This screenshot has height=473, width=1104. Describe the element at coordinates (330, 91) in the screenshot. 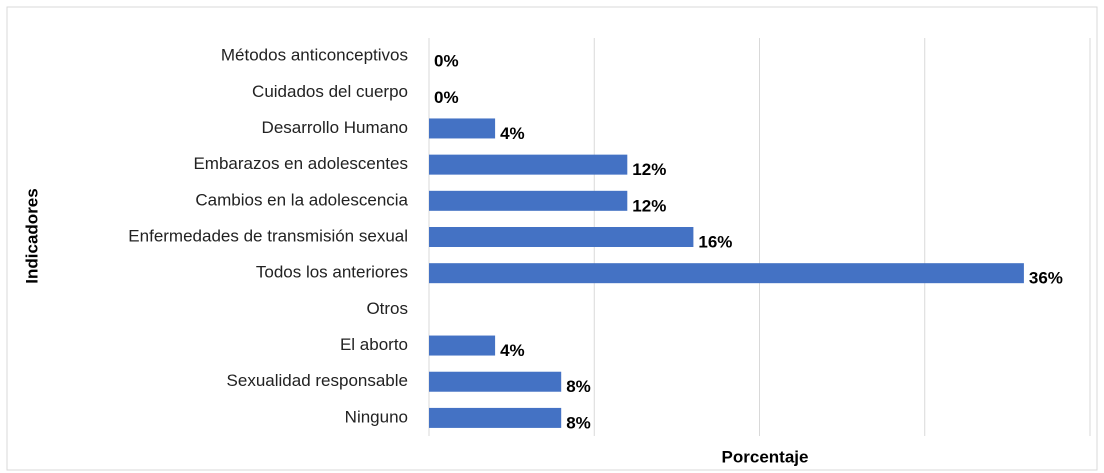

I see `y-tick-label: Cuidados del cuerpo` at that location.